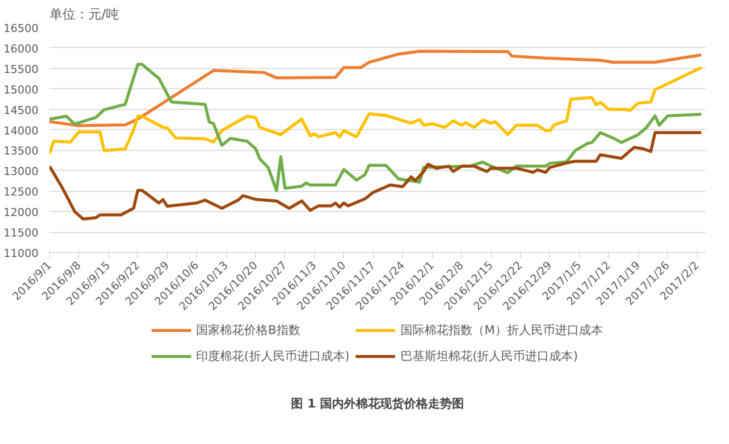 Image resolution: width=729 pixels, height=444 pixels. I want to click on y-tick-label: 15500, so click(21, 69).